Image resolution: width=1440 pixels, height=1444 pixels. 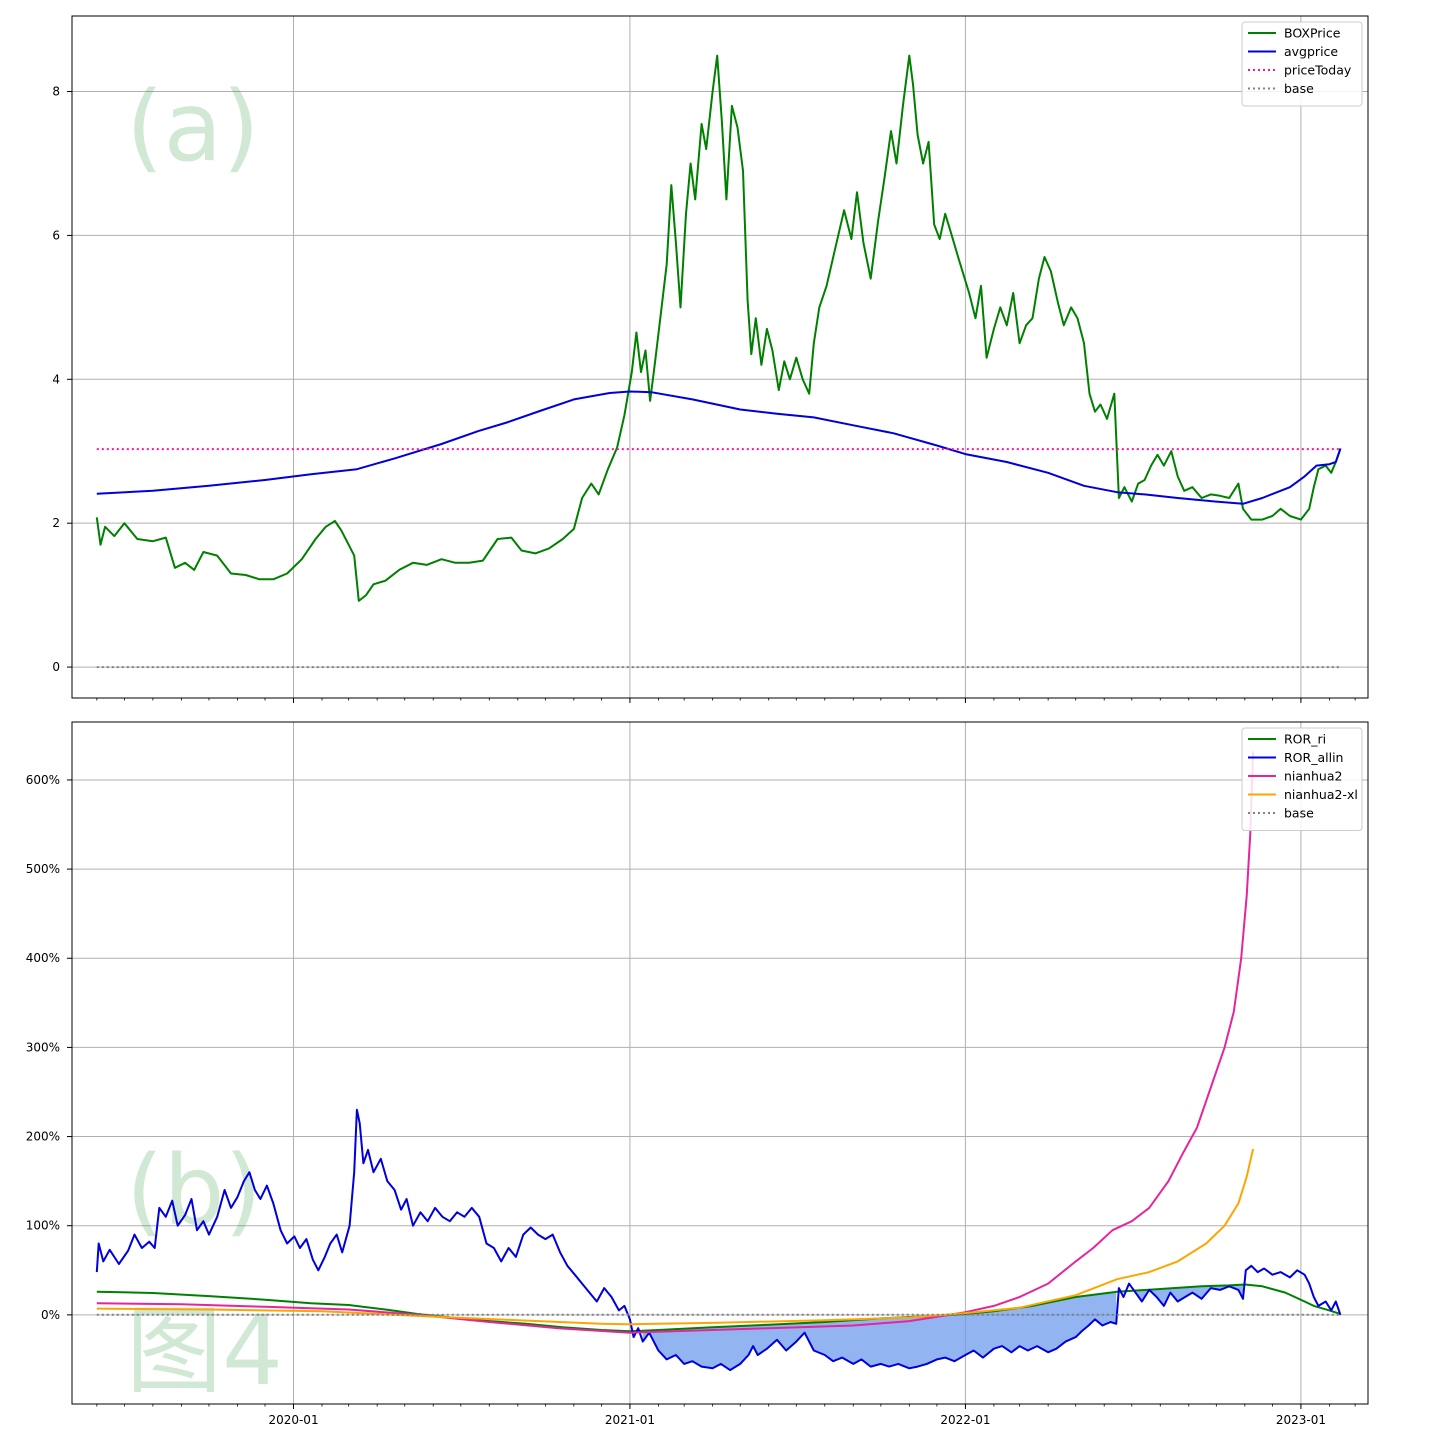 I want to click on x-tick-label: 2022-01, so click(x=965, y=1420).